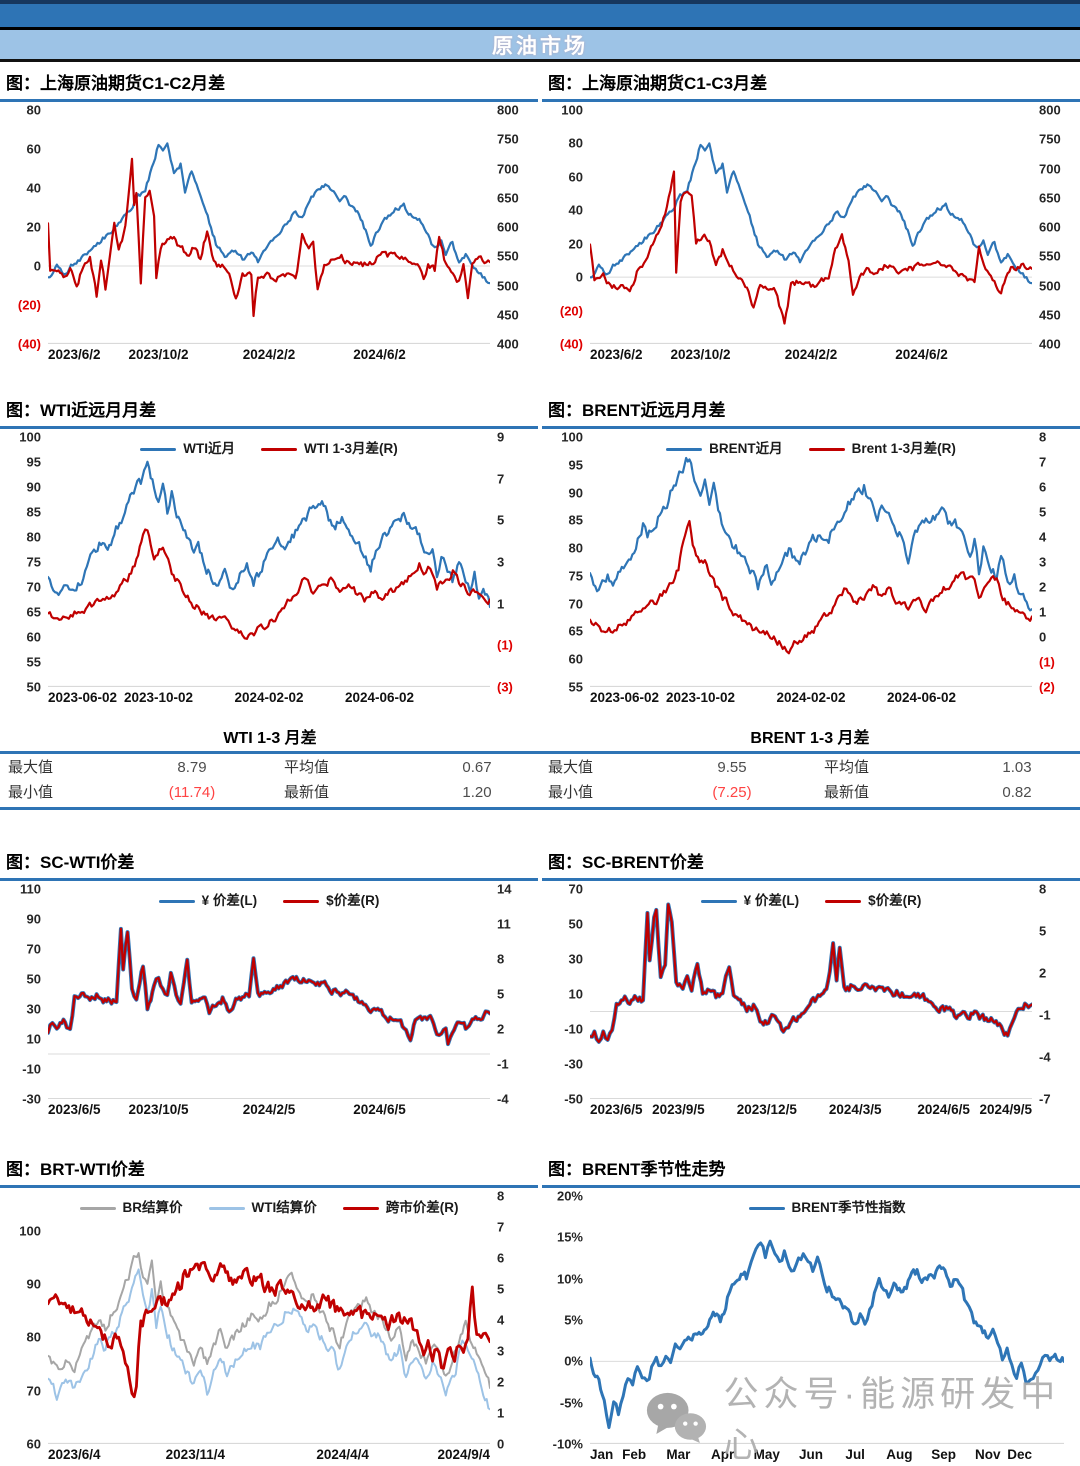 Image resolution: width=1080 pixels, height=1466 pixels. I want to click on axis-tick-label: 750, so click(1050, 139).